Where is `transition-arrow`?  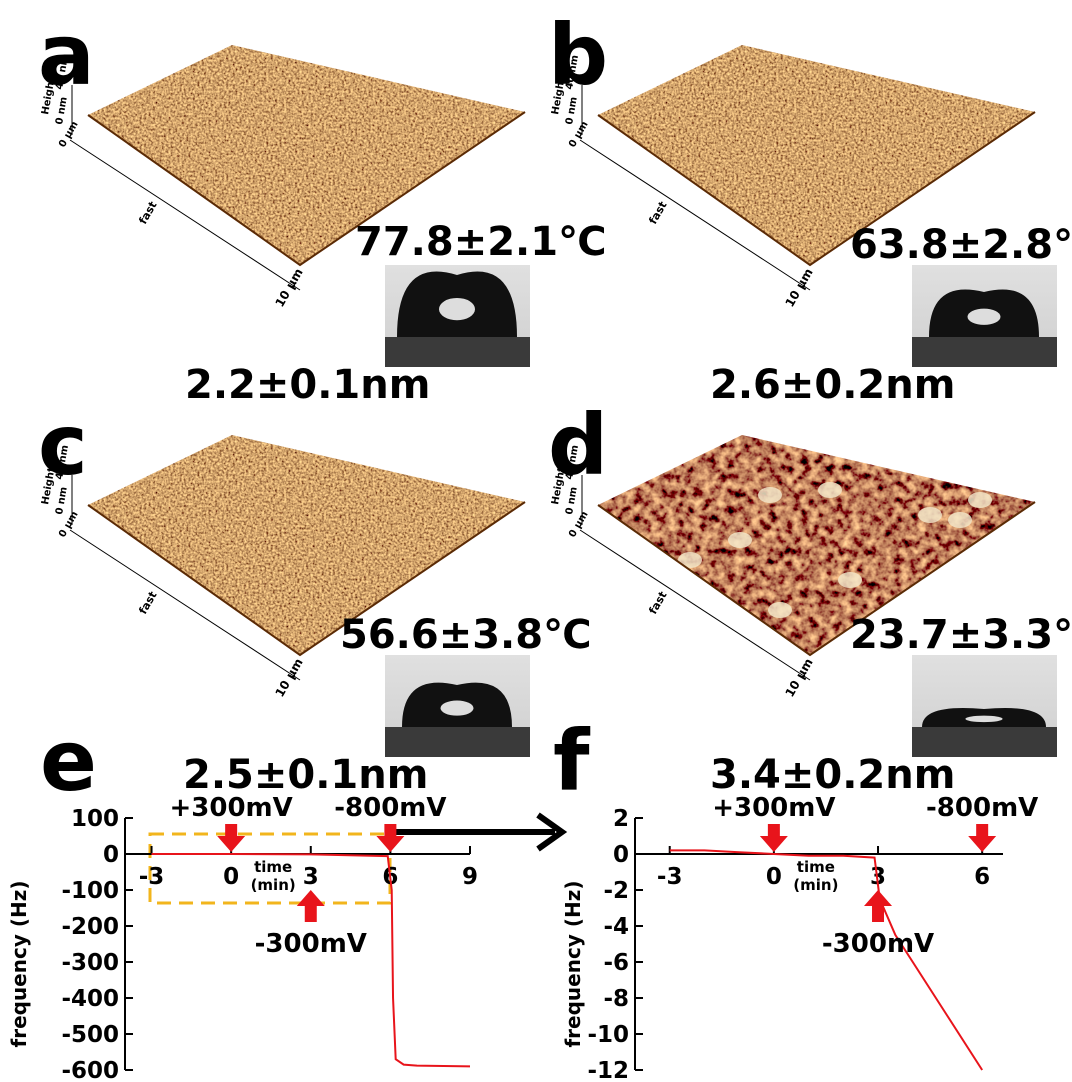
transition-arrow is located at coordinates (481, 832).